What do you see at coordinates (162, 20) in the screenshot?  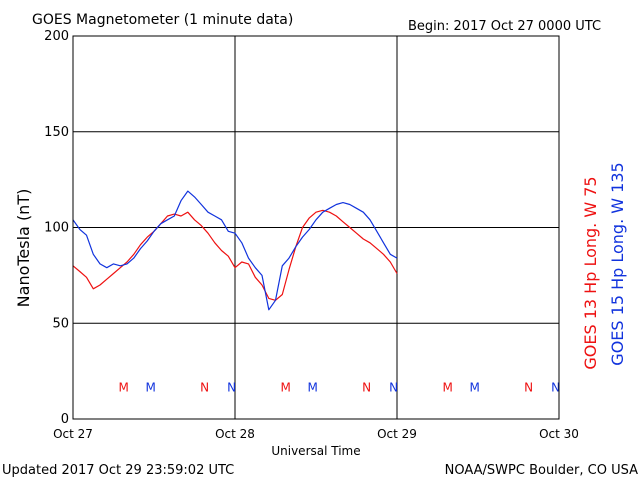 I see `chart-title: GOES Magnetometer (1 minute data)` at bounding box center [162, 20].